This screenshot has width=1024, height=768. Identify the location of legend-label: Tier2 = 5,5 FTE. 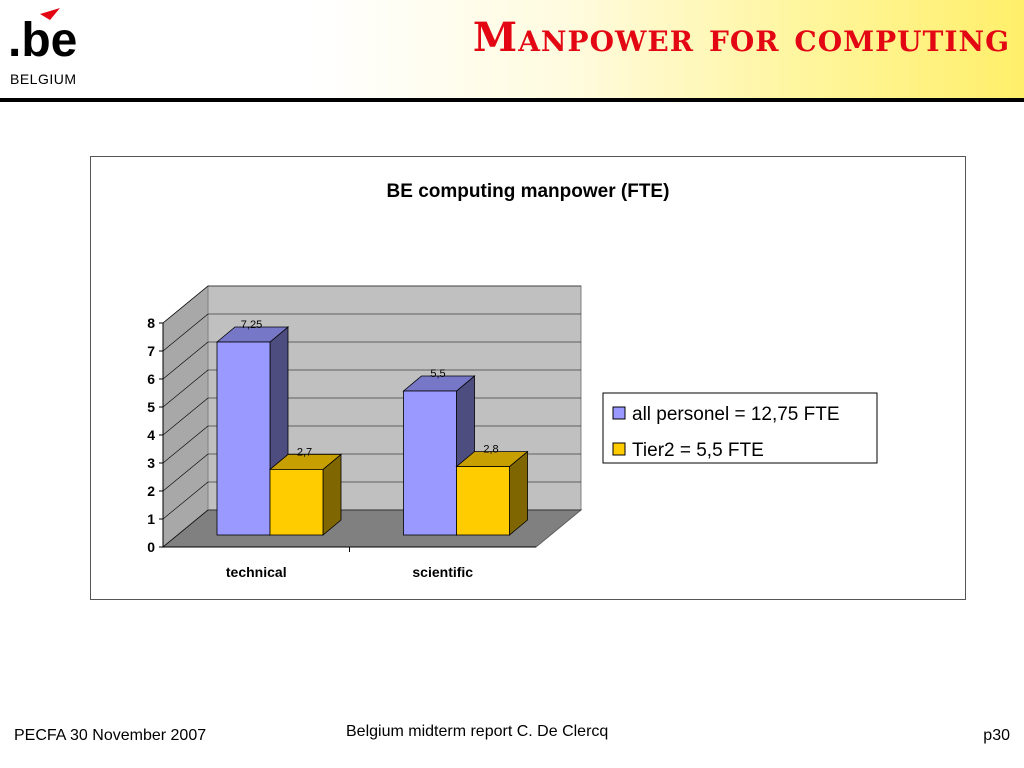
(698, 450).